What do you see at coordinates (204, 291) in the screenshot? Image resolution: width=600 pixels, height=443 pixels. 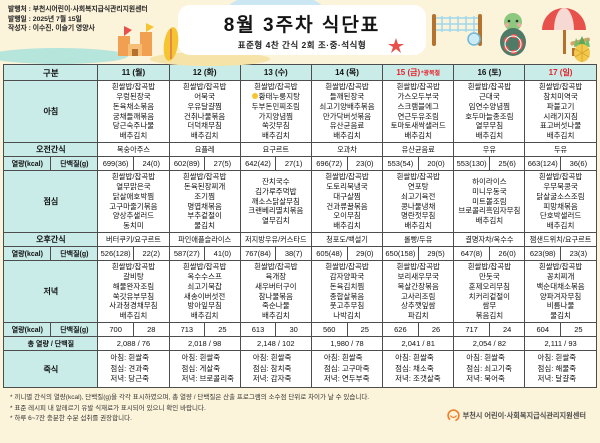 I see `dinner-cell: 흰쌀밥/잡곡밥 옥수수스프 쇠고기묵찹 새송이버섯전 방아잎무침 배추김치` at bounding box center [204, 291].